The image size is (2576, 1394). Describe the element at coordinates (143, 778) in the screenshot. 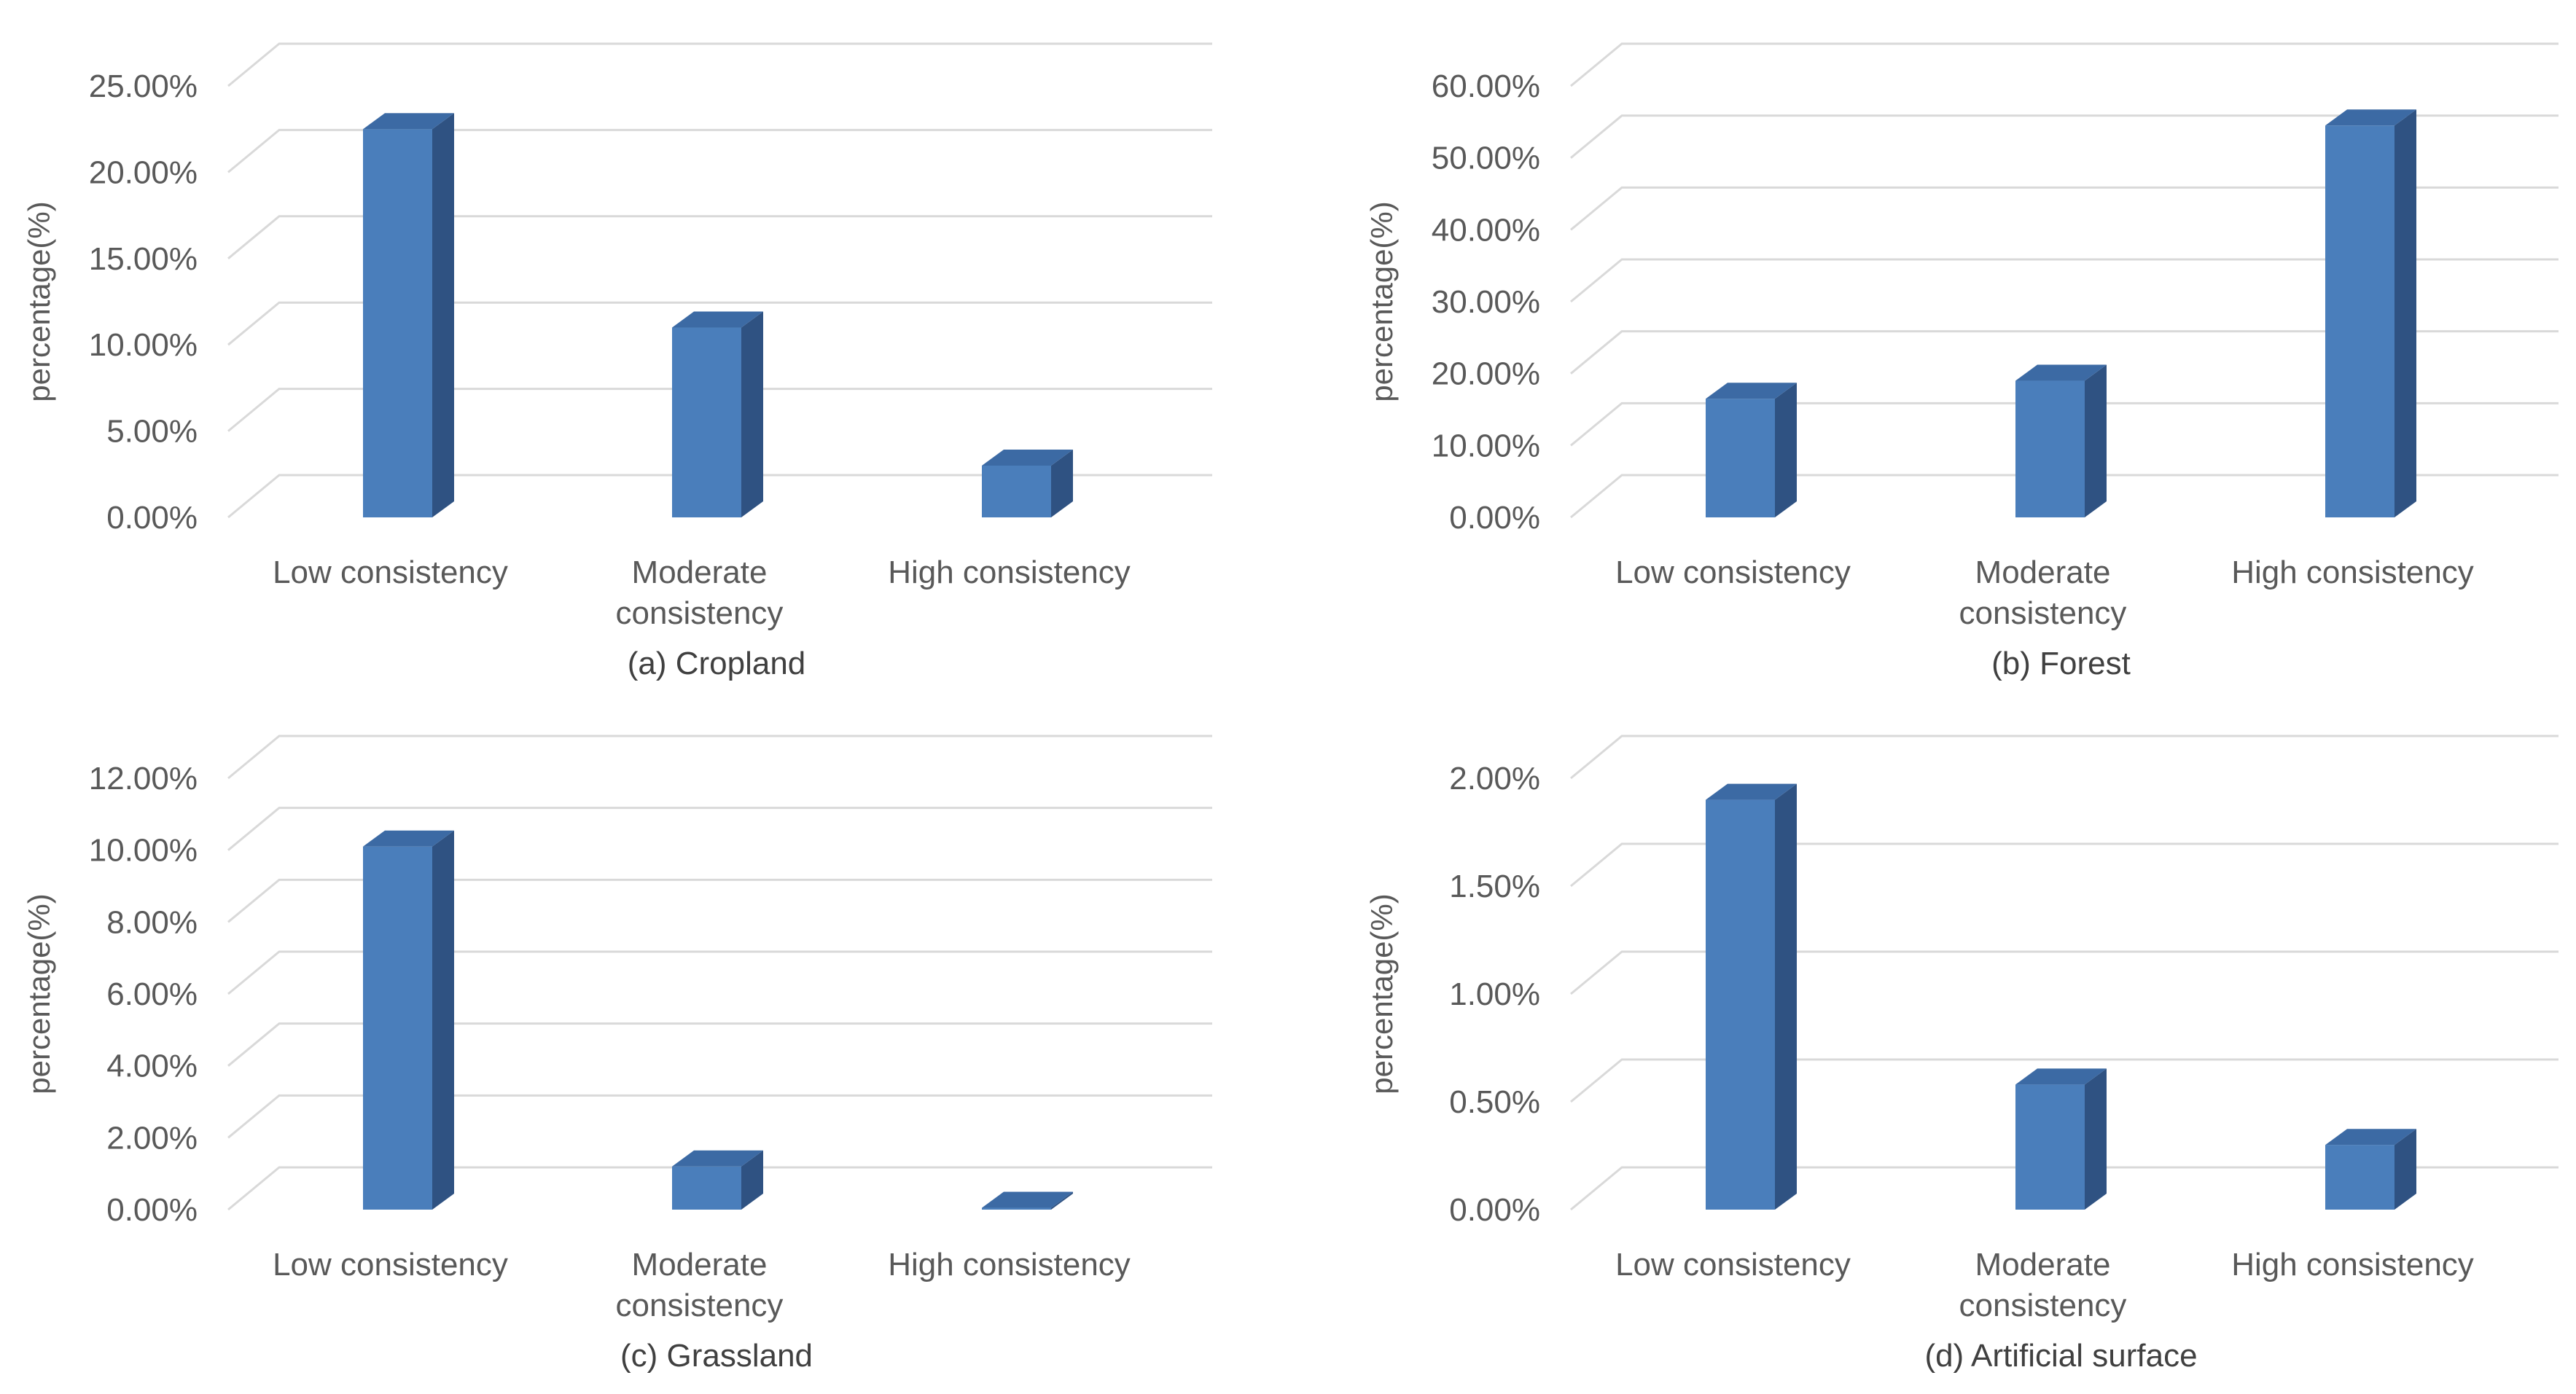

I see `y-tick-label: 12.00%` at that location.